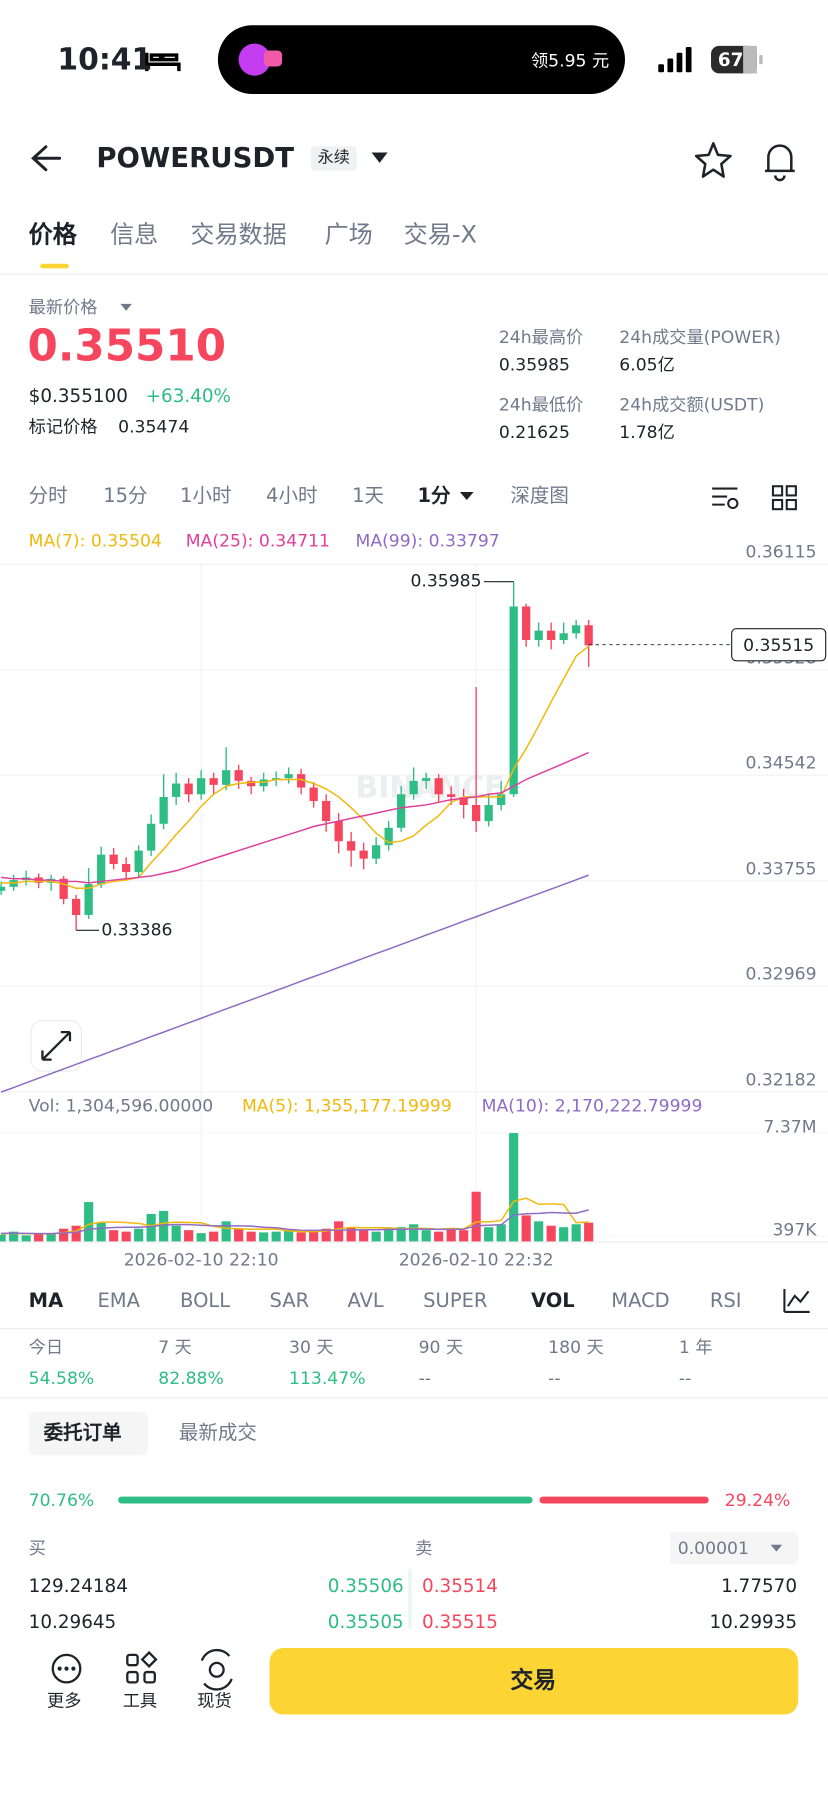  I want to click on period-label: 1 年, so click(695, 1347).